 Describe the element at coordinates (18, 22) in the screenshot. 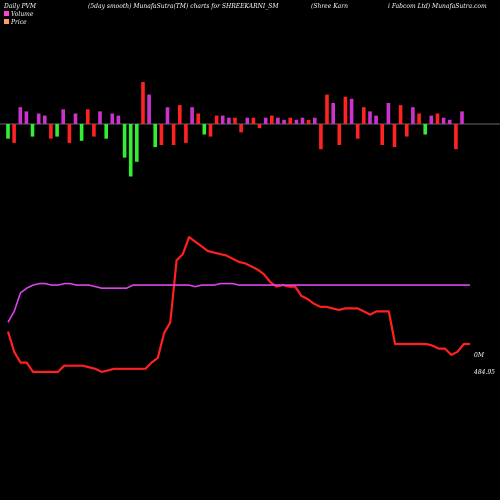

I see `legend-price-label: Price` at that location.